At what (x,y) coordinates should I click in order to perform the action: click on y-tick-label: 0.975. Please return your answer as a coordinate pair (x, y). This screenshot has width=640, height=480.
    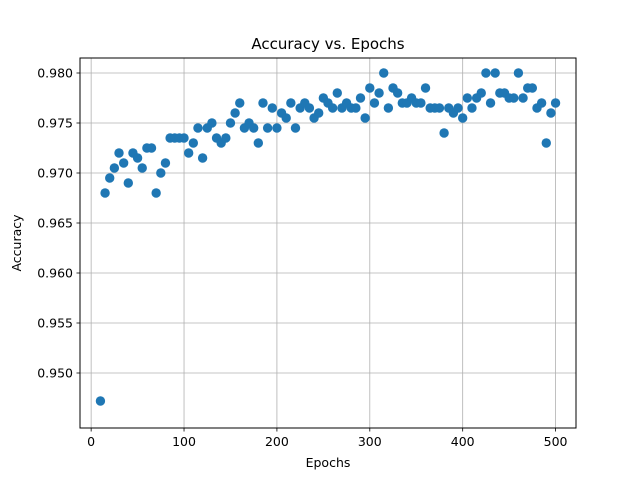
    Looking at the image, I should click on (55, 123).